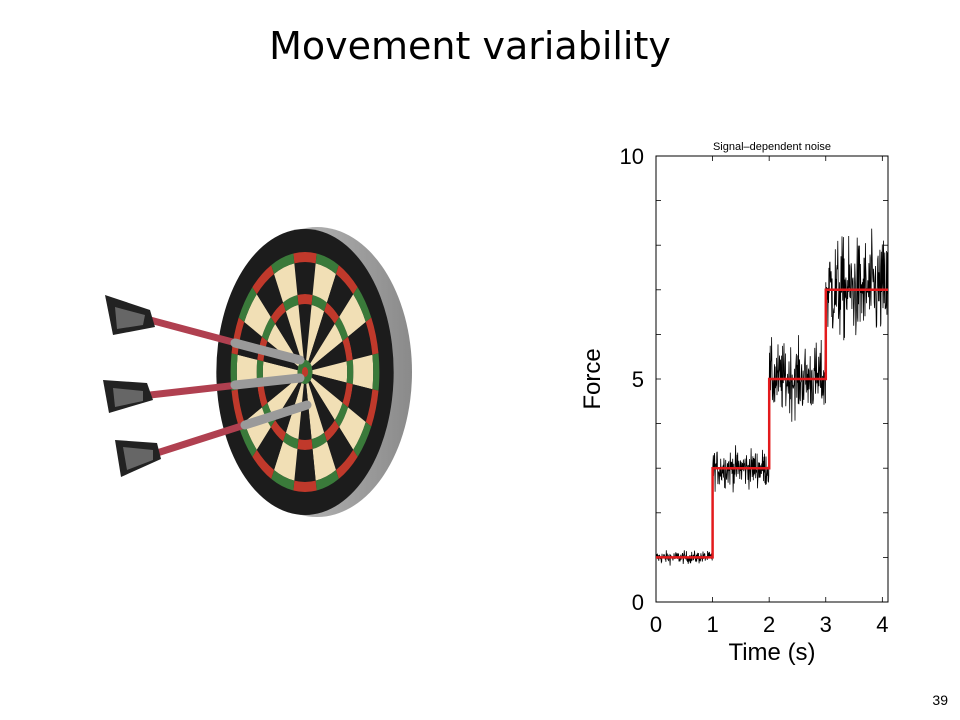 The height and width of the screenshot is (720, 960). Describe the element at coordinates (771, 652) in the screenshot. I see `x-axis-label: Time (s)` at that location.